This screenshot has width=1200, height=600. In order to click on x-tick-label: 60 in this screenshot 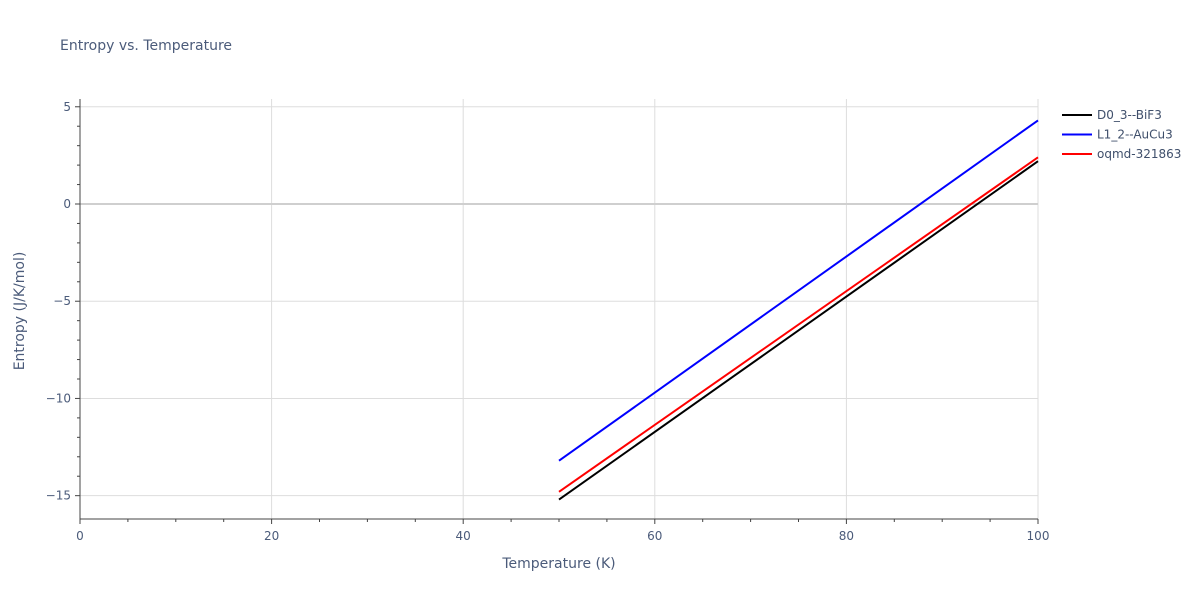, I will do `click(654, 536)`.